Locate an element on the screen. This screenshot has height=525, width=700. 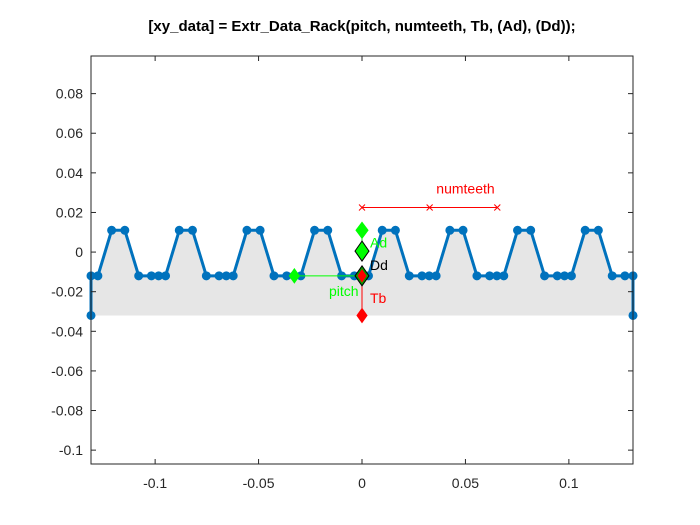
dd-marker is located at coordinates (362, 251).